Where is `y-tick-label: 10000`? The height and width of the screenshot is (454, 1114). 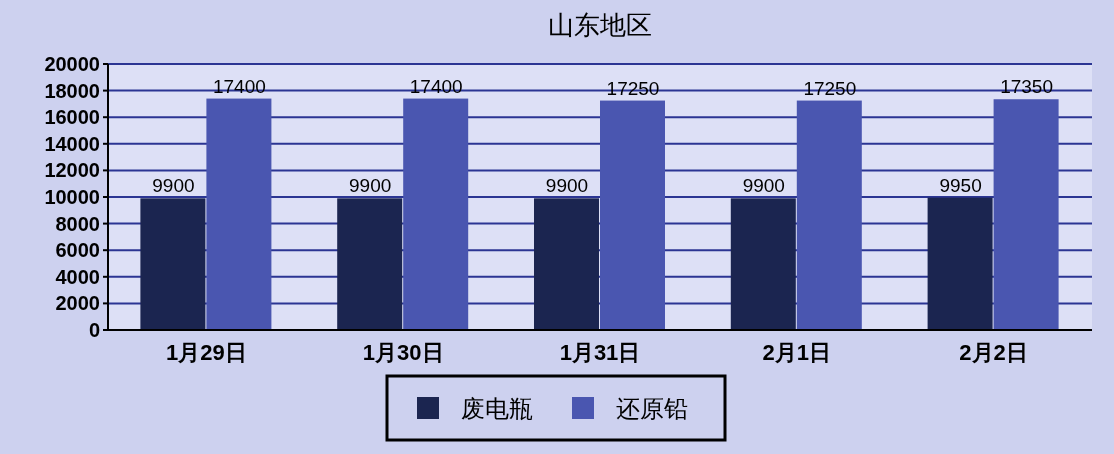
y-tick-label: 10000 is located at coordinates (72, 197).